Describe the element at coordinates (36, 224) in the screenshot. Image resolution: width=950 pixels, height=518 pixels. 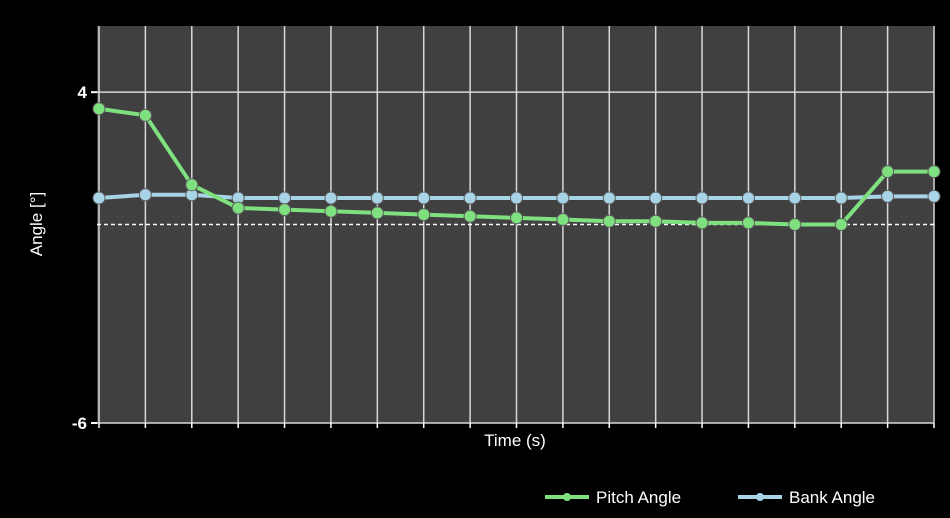
I see `y-axis-label: Angle [°]` at that location.